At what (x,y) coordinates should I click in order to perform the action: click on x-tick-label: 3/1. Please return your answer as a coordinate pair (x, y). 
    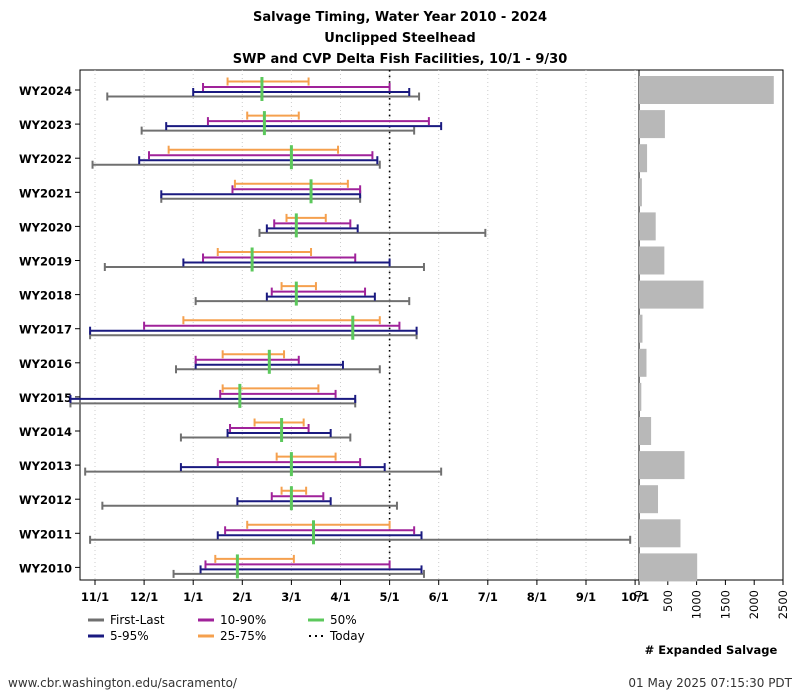
    Looking at the image, I should click on (291, 597).